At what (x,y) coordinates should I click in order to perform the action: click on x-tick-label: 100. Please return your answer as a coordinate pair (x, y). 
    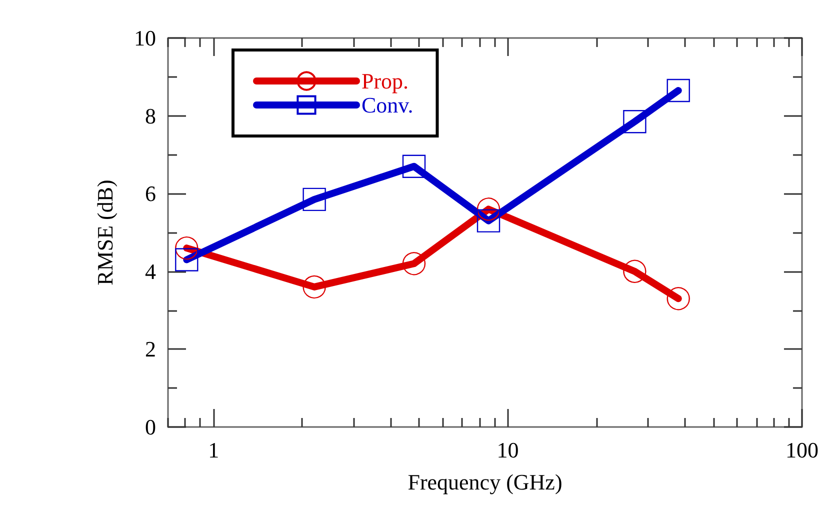
    Looking at the image, I should click on (802, 450).